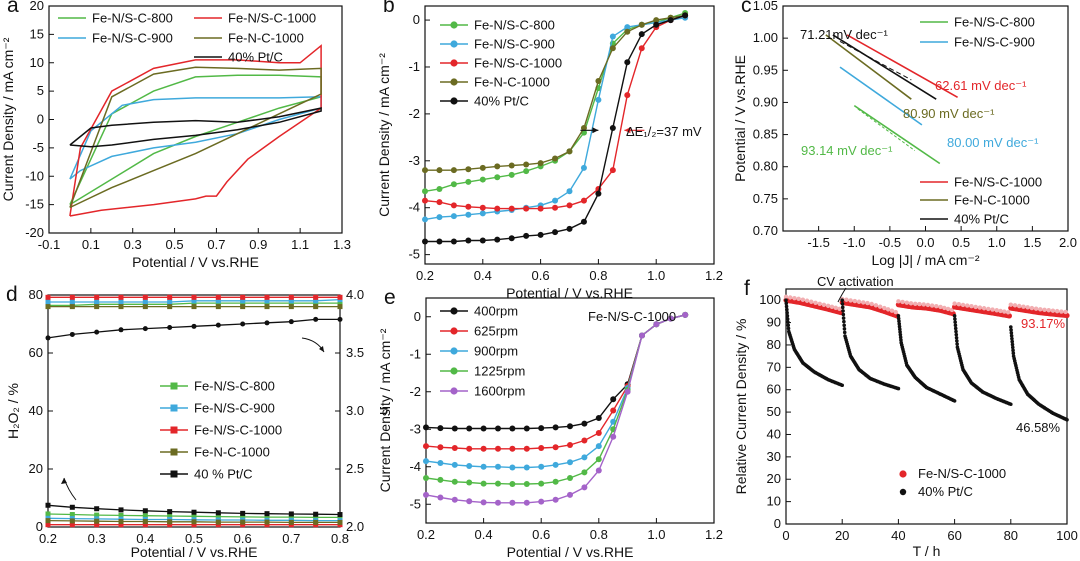 This screenshot has width=1080, height=561. What do you see at coordinates (925, 242) in the screenshot?
I see `x-tick-label: 0.0` at bounding box center [925, 242].